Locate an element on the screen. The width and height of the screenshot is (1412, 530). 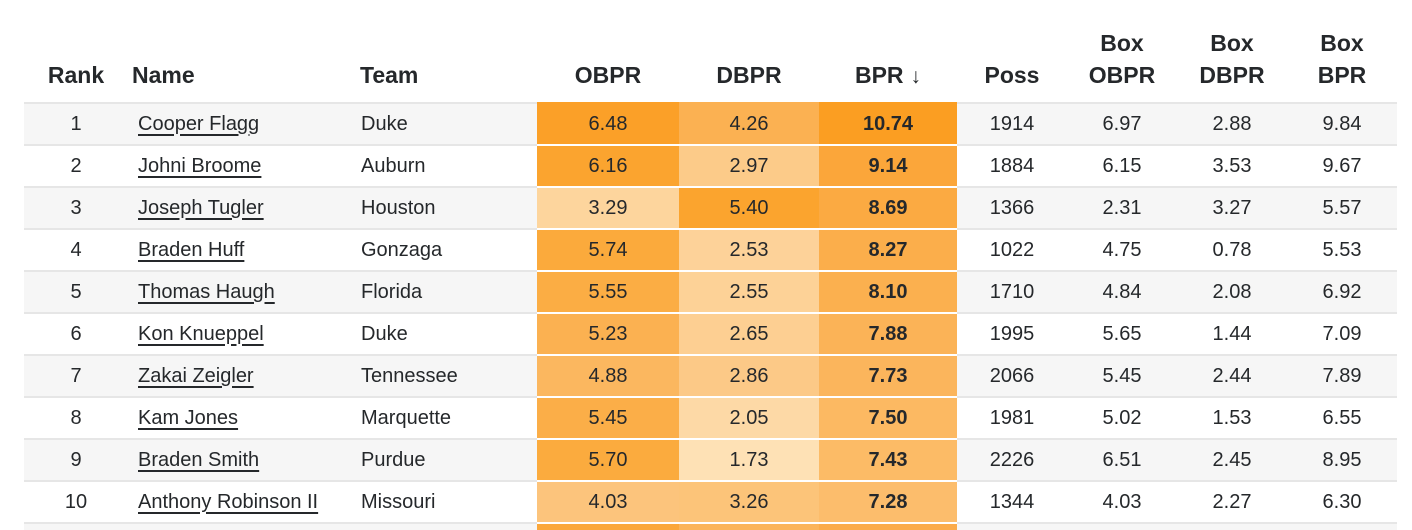
column-header-label: Poss is located at coordinates (1012, 75).